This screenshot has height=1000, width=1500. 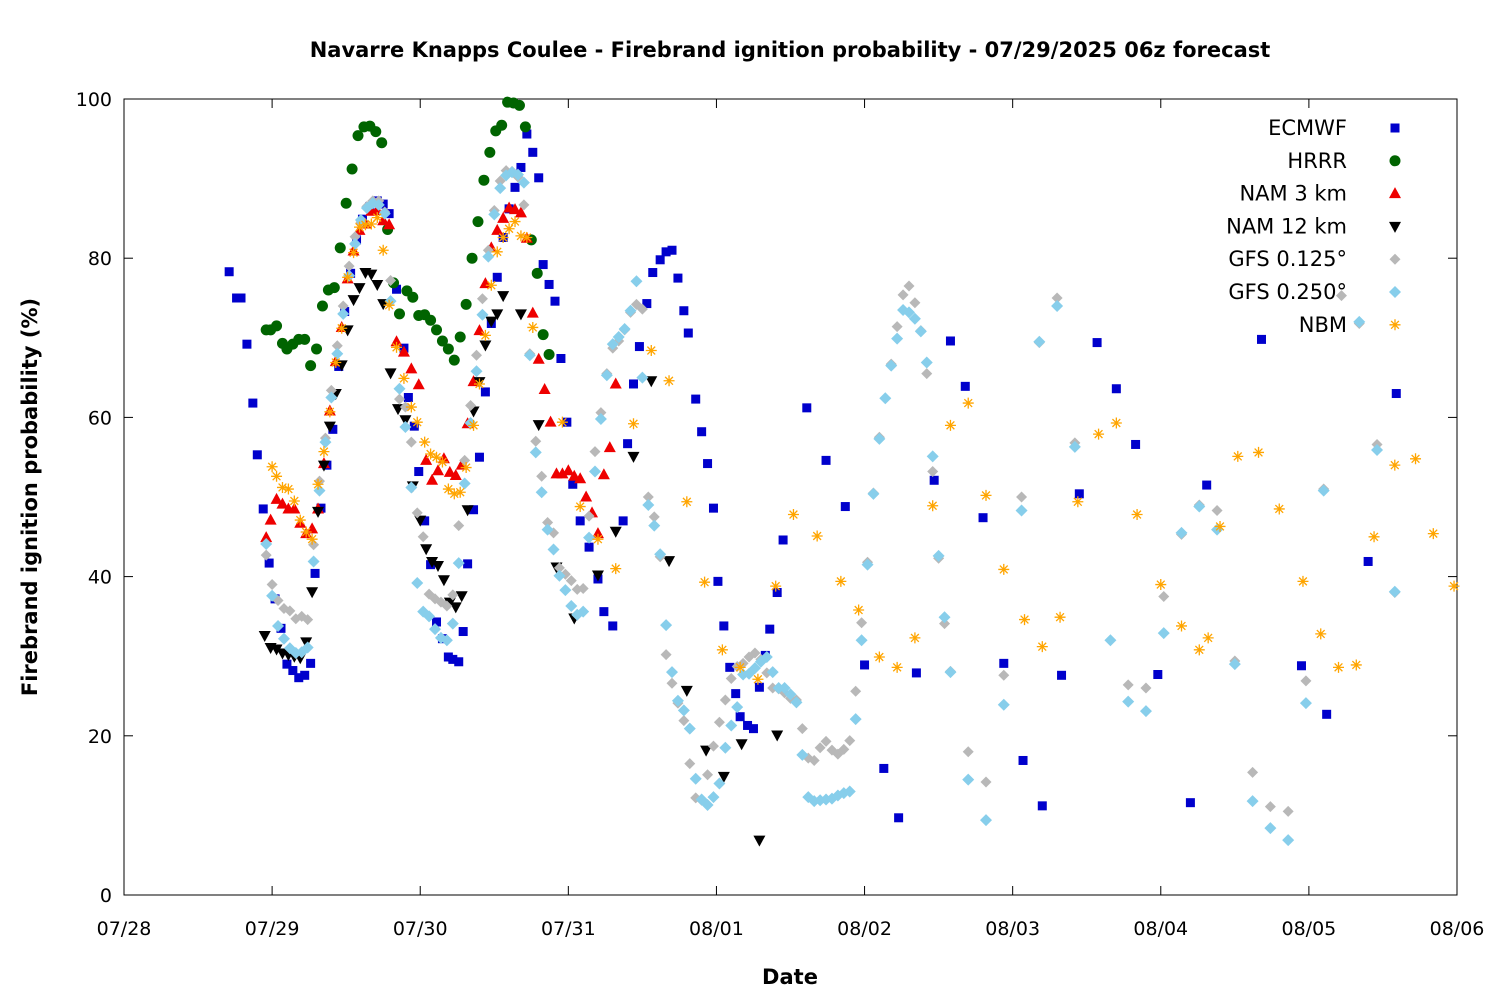 What do you see at coordinates (1309, 929) in the screenshot?
I see `x-tick-label: 08/05` at bounding box center [1309, 929].